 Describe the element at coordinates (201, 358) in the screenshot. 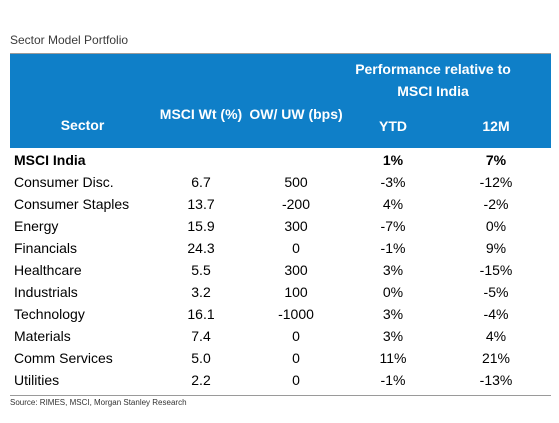

I see `cell-wt: 5.0` at that location.